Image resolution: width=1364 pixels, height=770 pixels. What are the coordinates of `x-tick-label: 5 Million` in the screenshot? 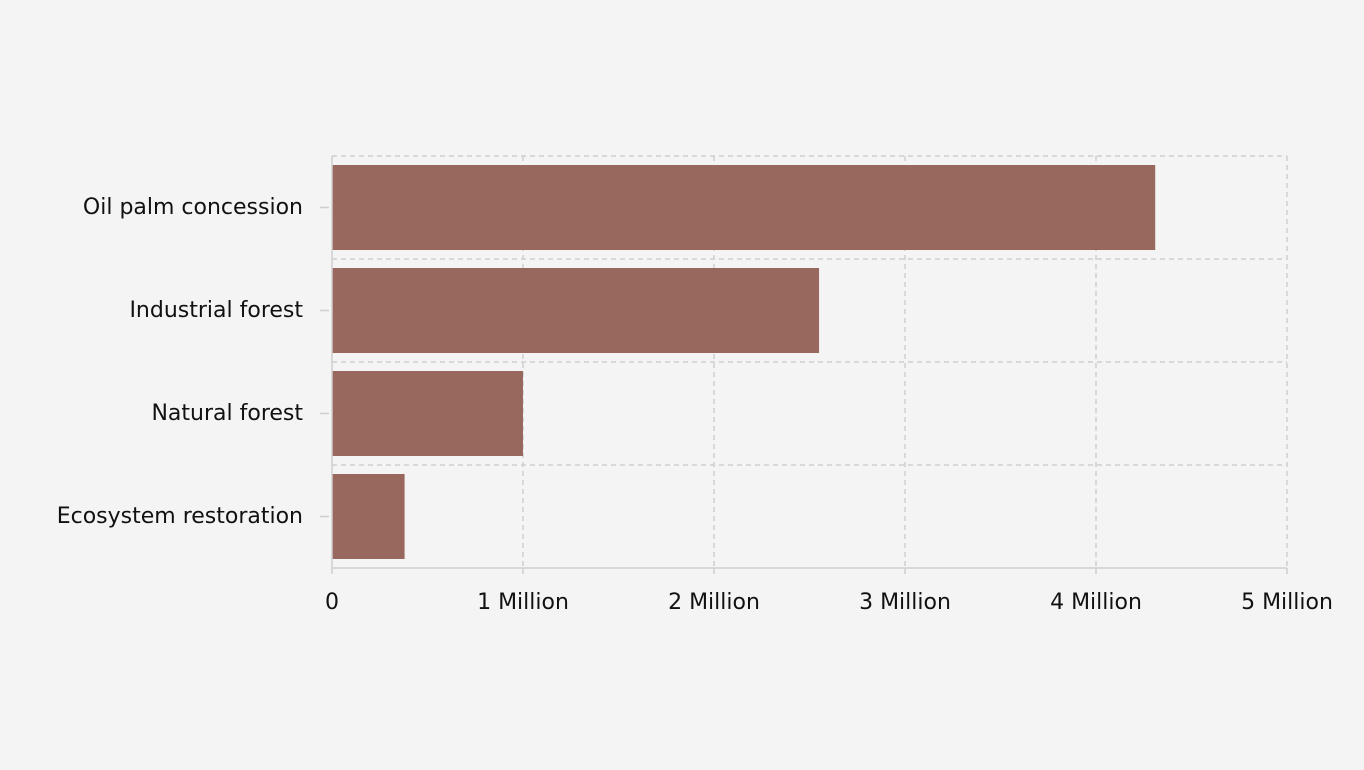 It's located at (1287, 602).